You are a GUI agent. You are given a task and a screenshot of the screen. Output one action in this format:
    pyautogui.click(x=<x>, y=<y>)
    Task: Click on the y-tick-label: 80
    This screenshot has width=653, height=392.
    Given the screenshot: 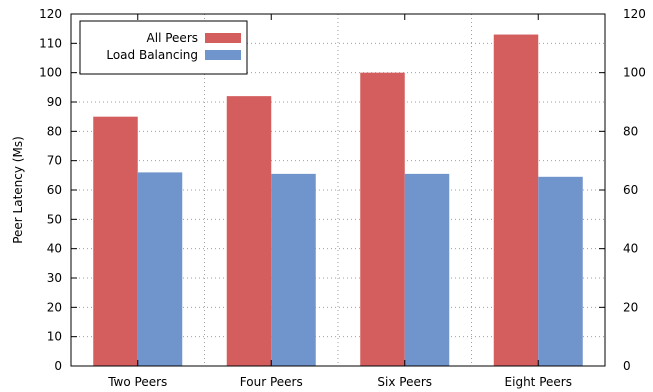 What is the action you would take?
    pyautogui.click(x=54, y=131)
    